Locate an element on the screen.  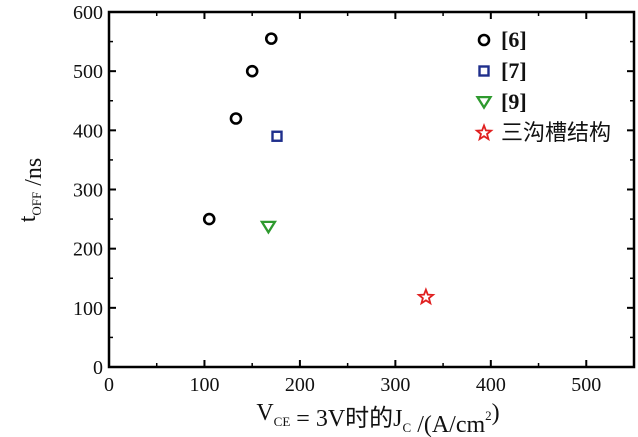
y-axis-label: tOFF /ns is located at coordinates (31, 190).